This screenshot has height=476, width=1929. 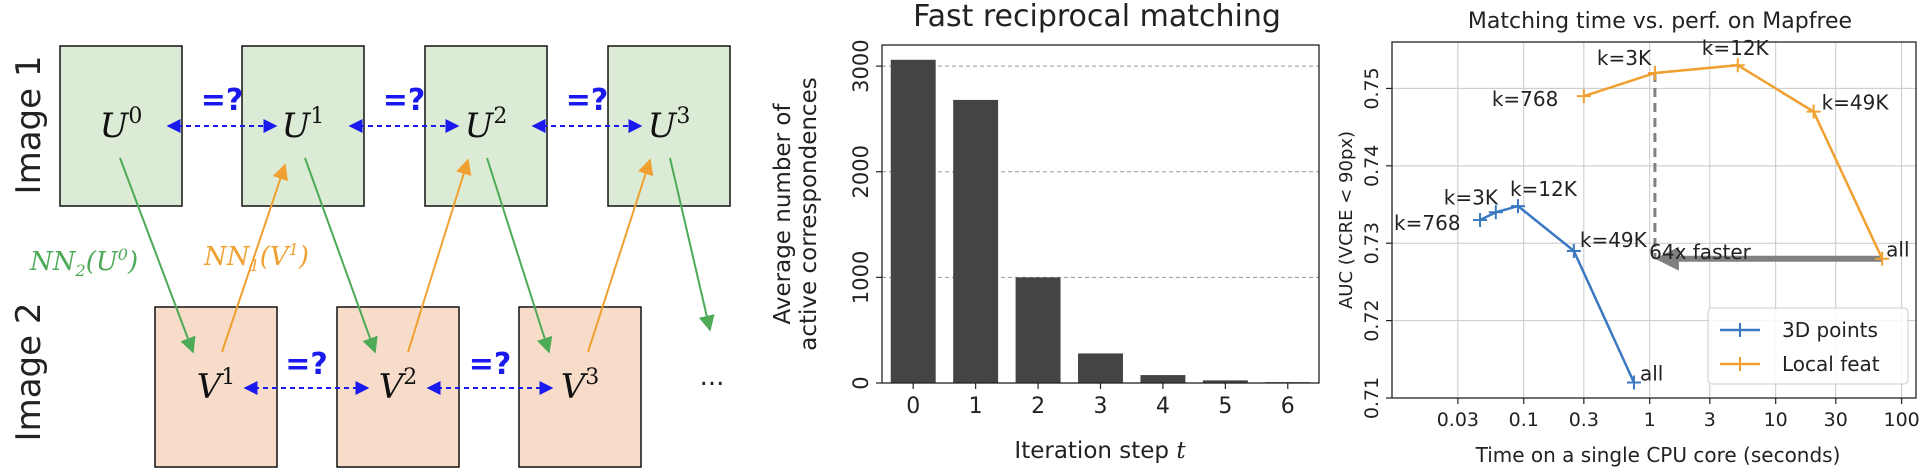 I want to click on bottom-node-label-0: V1, so click(x=216, y=386).